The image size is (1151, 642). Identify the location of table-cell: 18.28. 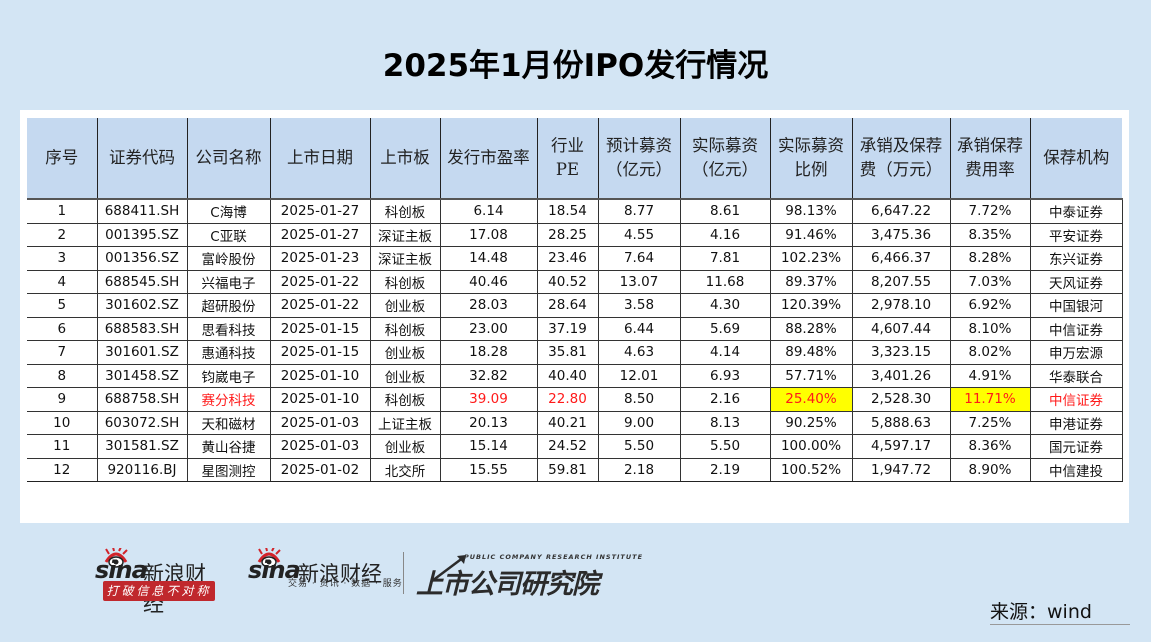
(488, 352).